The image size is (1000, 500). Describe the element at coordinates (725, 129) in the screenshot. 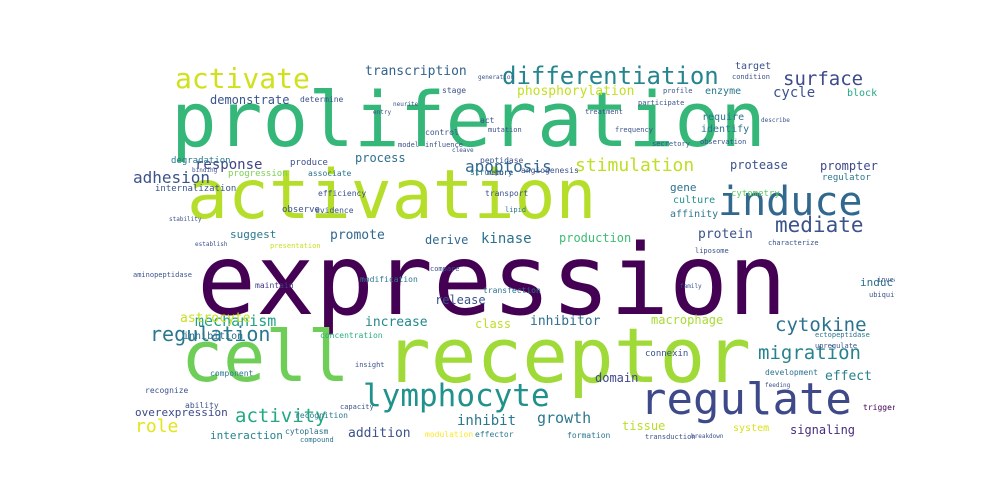

I see `word-identify: identify` at that location.